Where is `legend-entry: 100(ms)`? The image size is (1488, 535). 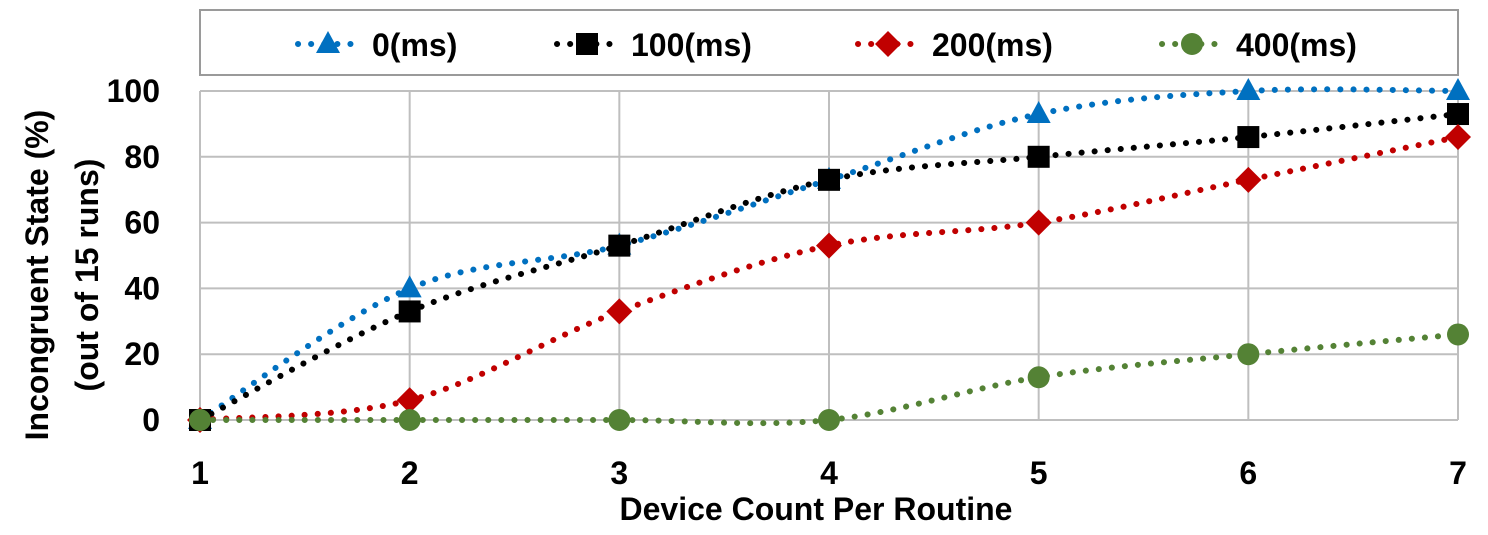 legend-entry: 100(ms) is located at coordinates (653, 45).